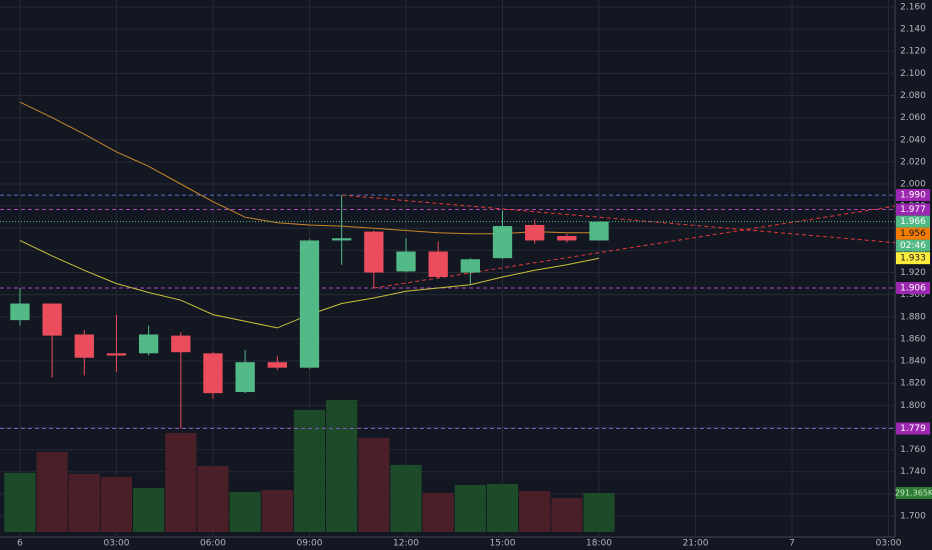  What do you see at coordinates (913, 74) in the screenshot?
I see `y-tick-label: 2.100` at bounding box center [913, 74].